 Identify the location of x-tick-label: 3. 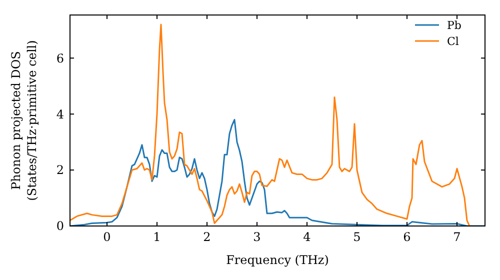
(257, 237).